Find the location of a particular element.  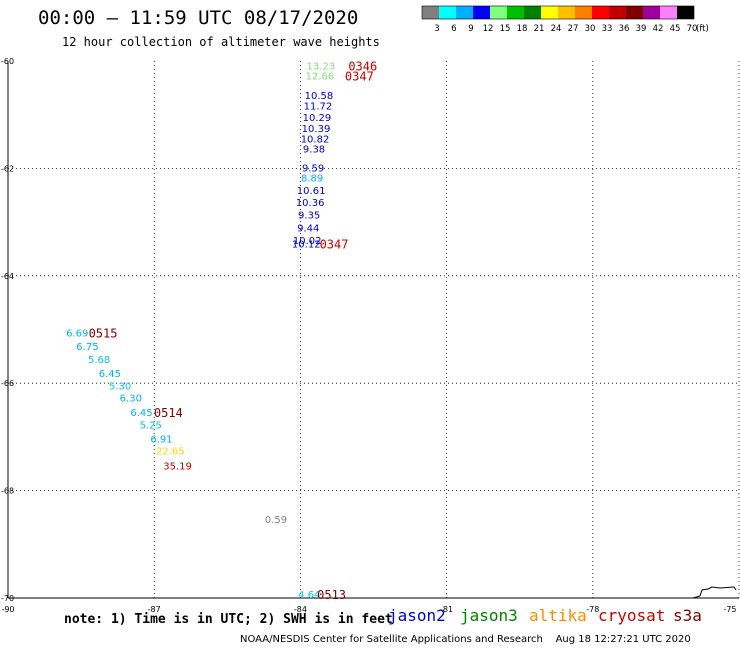

legend-tick-label: 70 is located at coordinates (692, 29).